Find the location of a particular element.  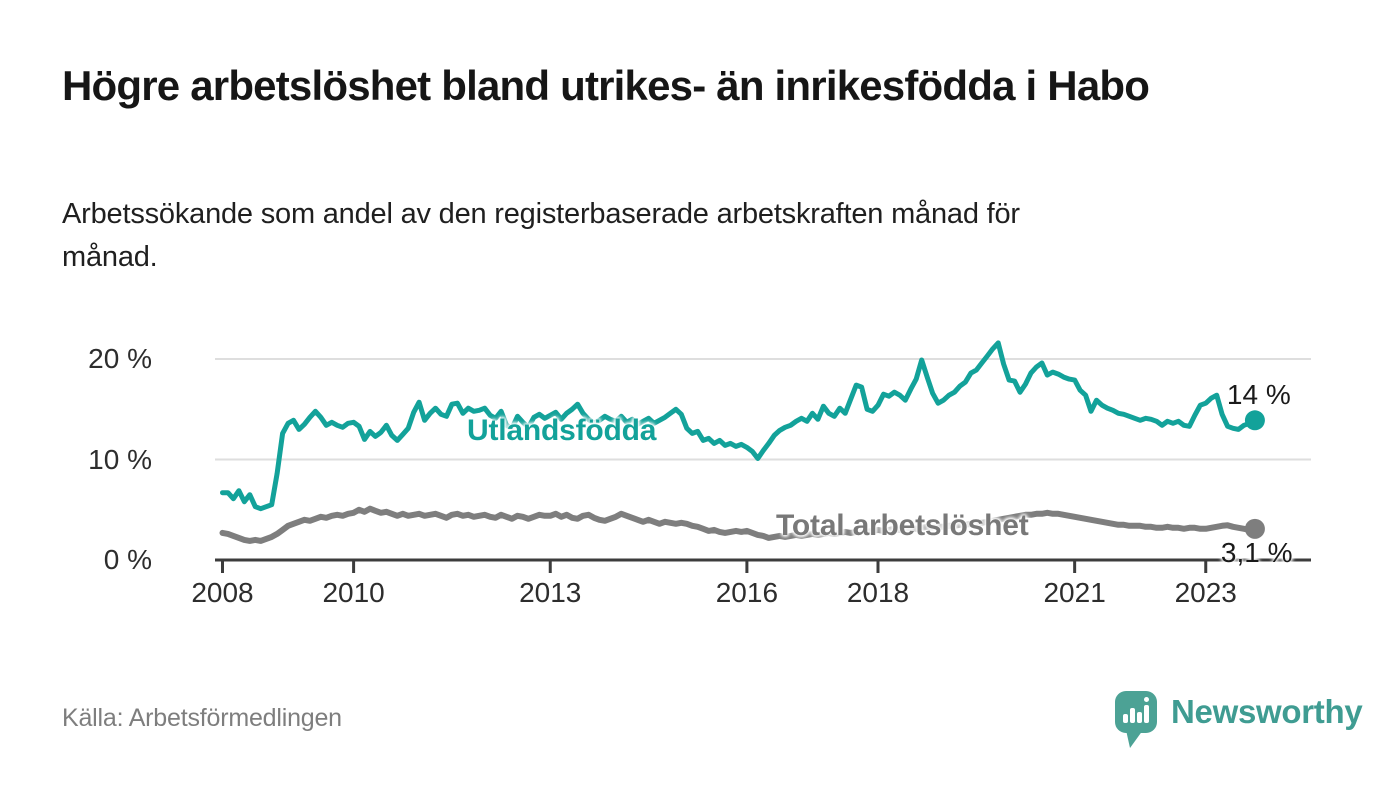

x-axis-label: 2023 is located at coordinates (1205, 592).